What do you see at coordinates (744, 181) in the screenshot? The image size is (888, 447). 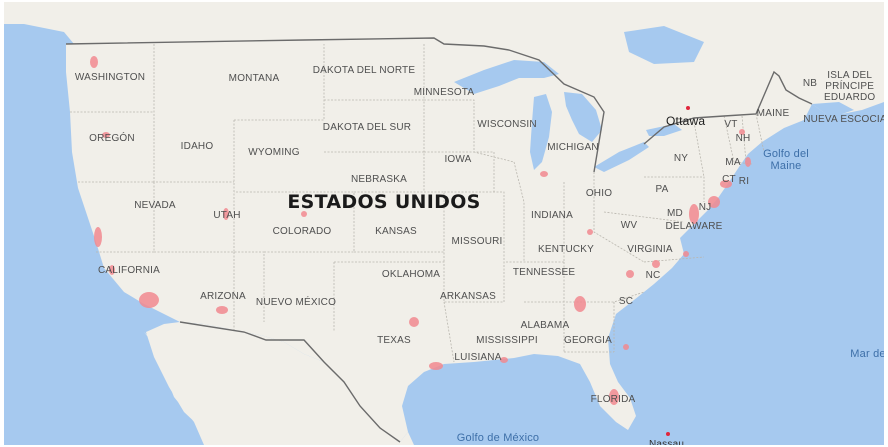 I see `state-label: RI` at bounding box center [744, 181].